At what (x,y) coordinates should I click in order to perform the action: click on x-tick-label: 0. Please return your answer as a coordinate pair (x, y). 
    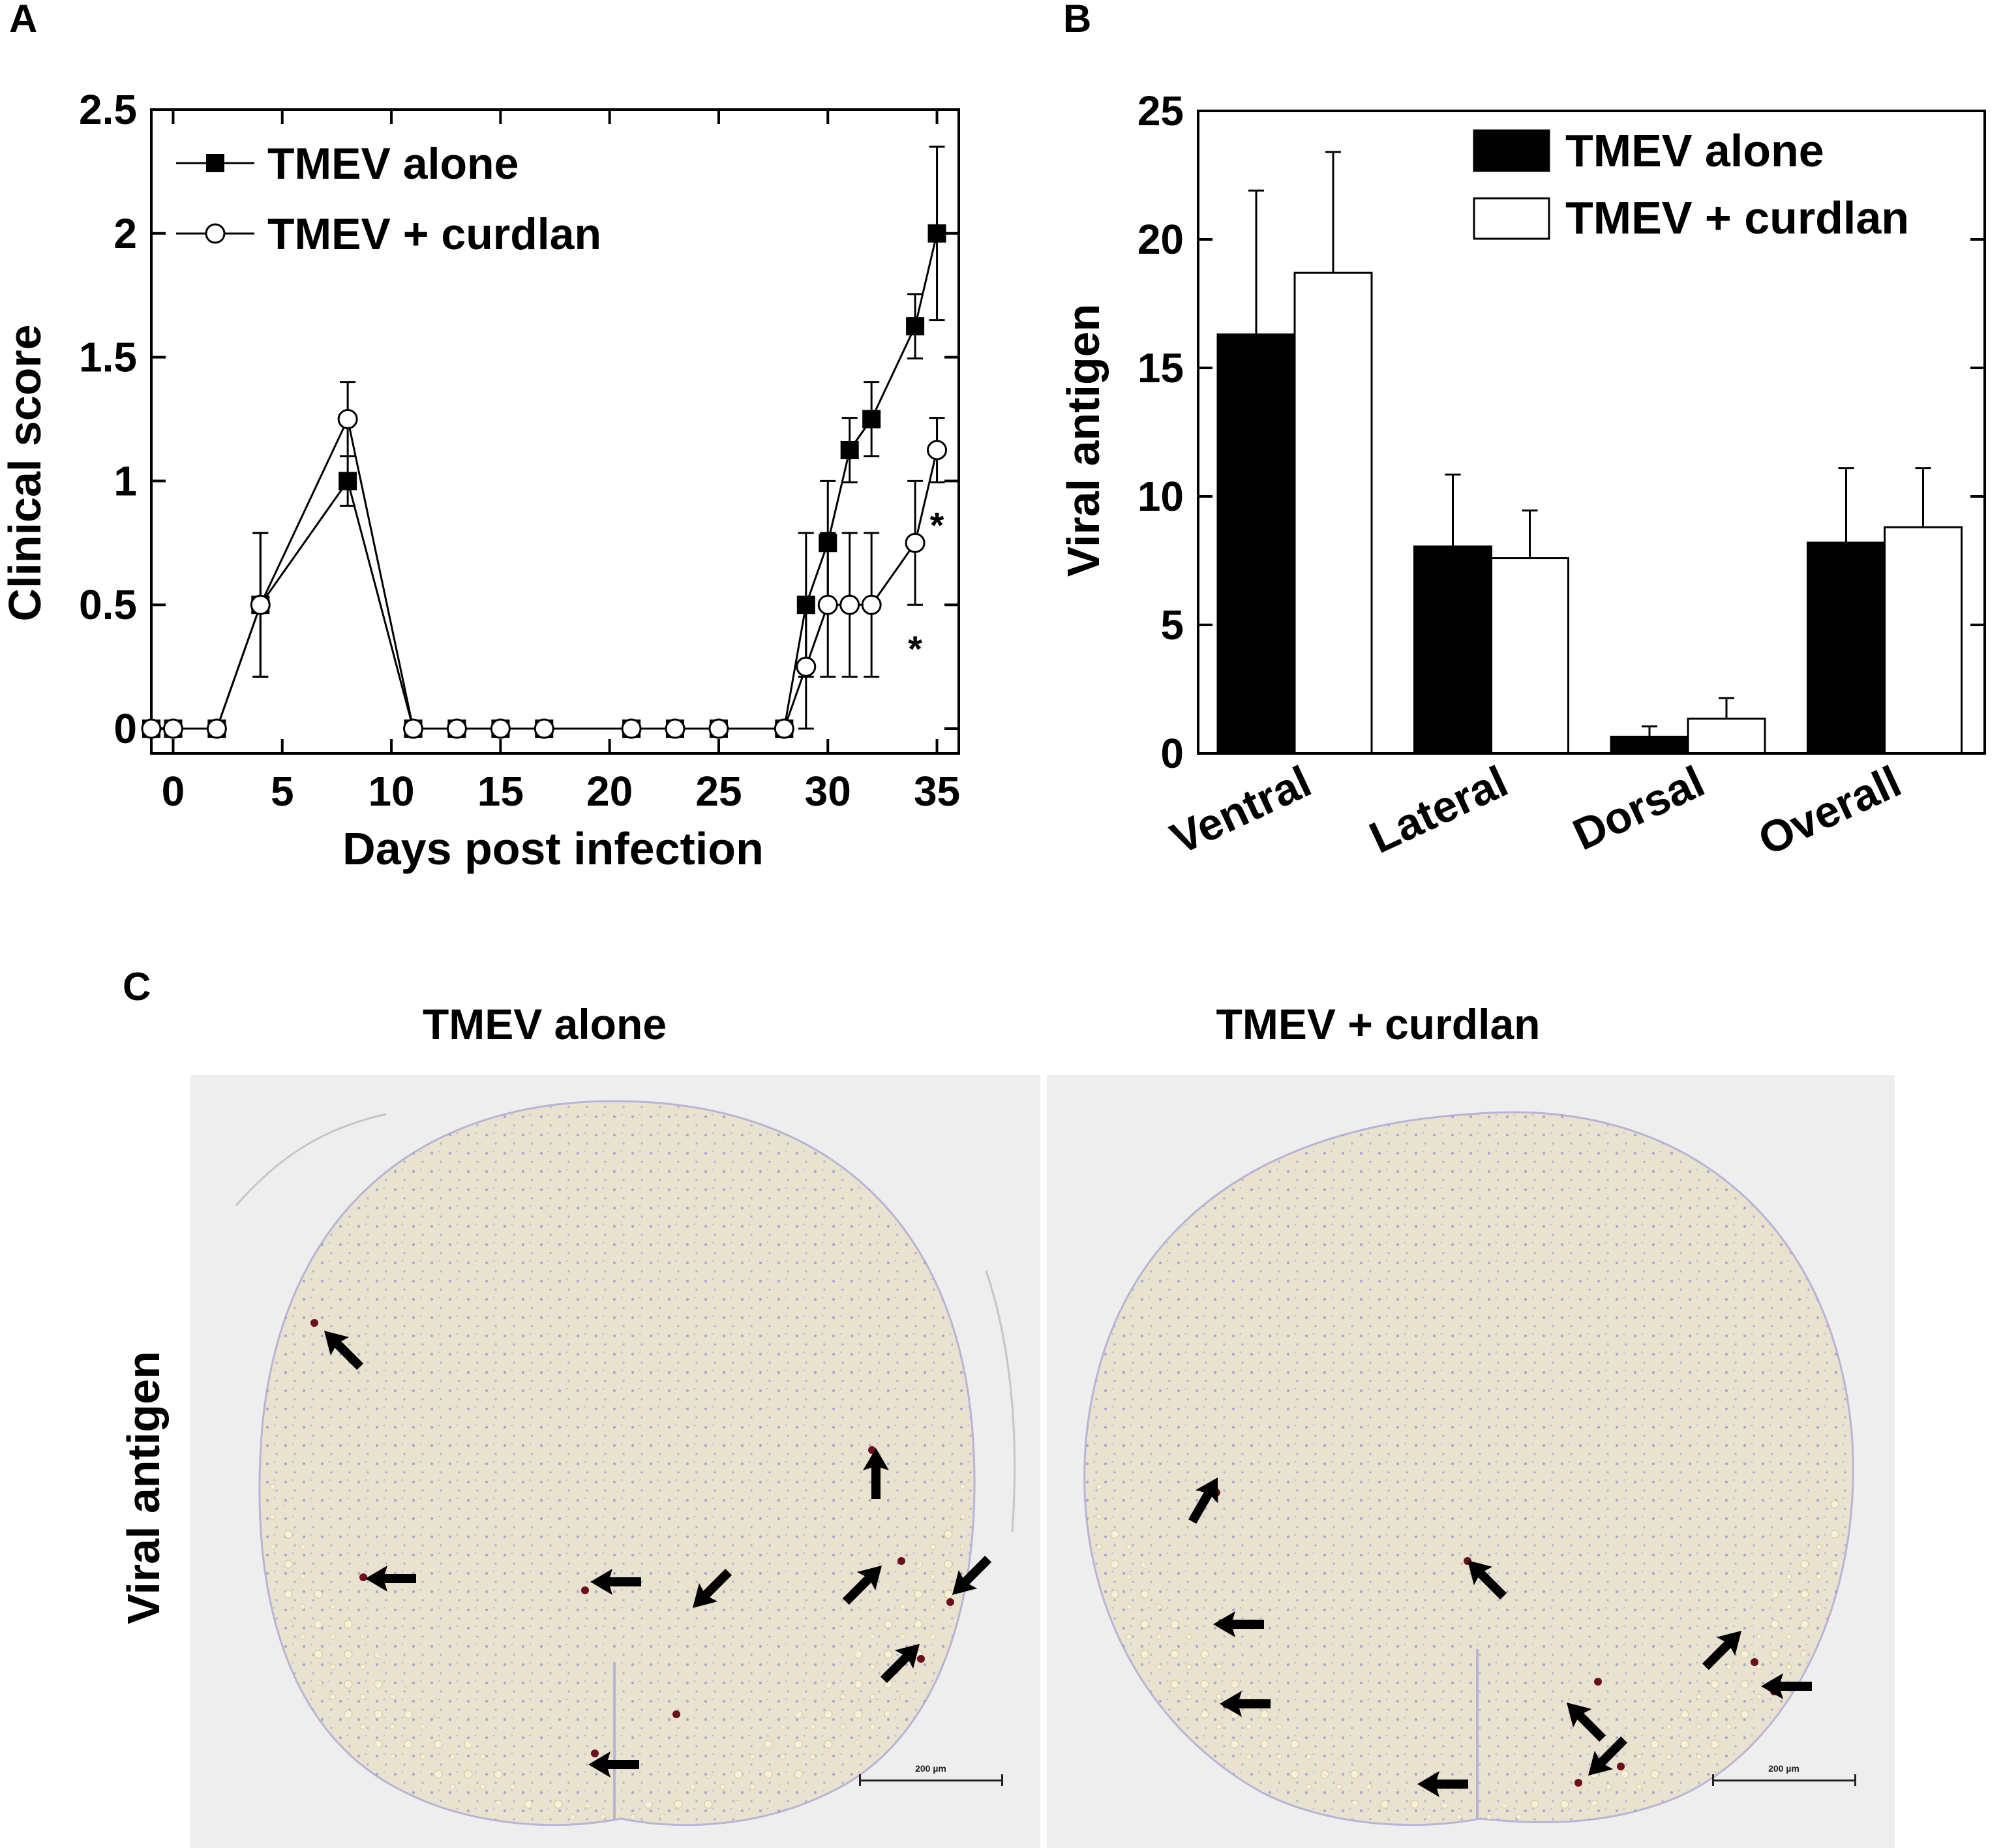
    Looking at the image, I should click on (173, 791).